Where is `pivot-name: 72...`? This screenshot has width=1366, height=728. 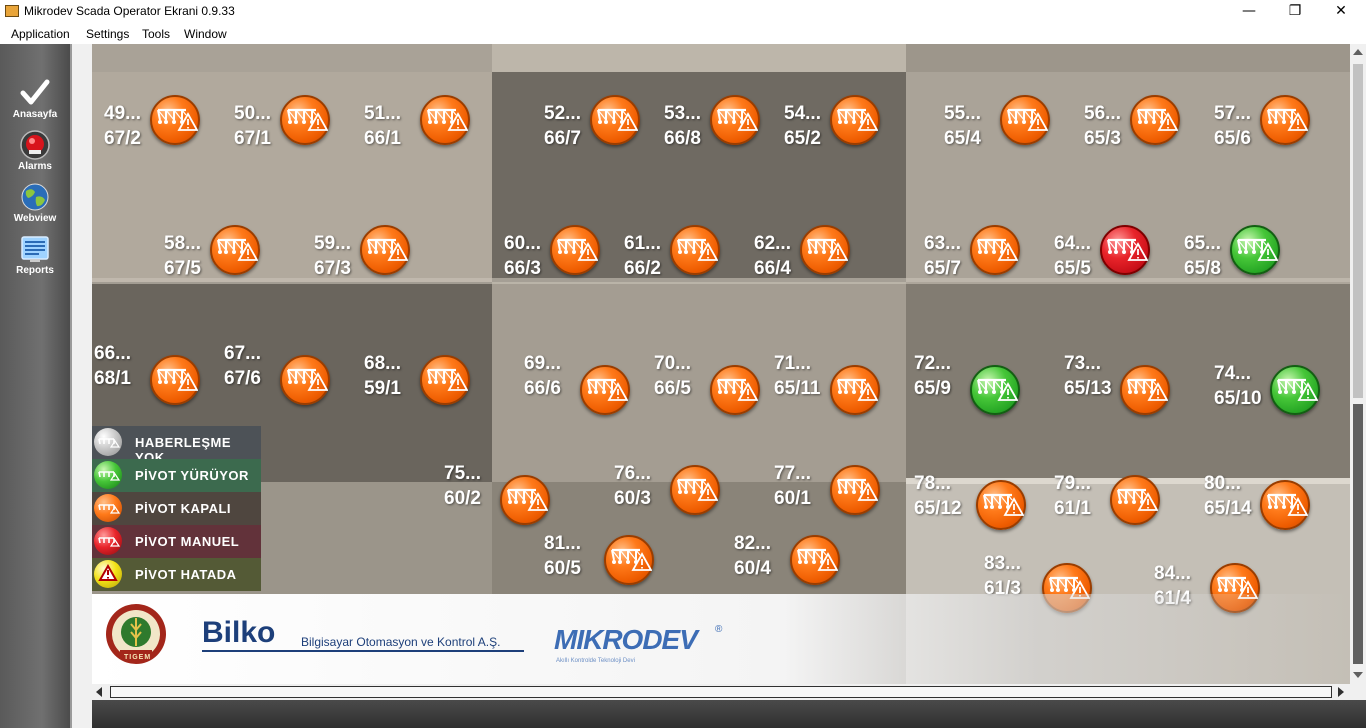
pivot-name: 72... is located at coordinates (932, 363).